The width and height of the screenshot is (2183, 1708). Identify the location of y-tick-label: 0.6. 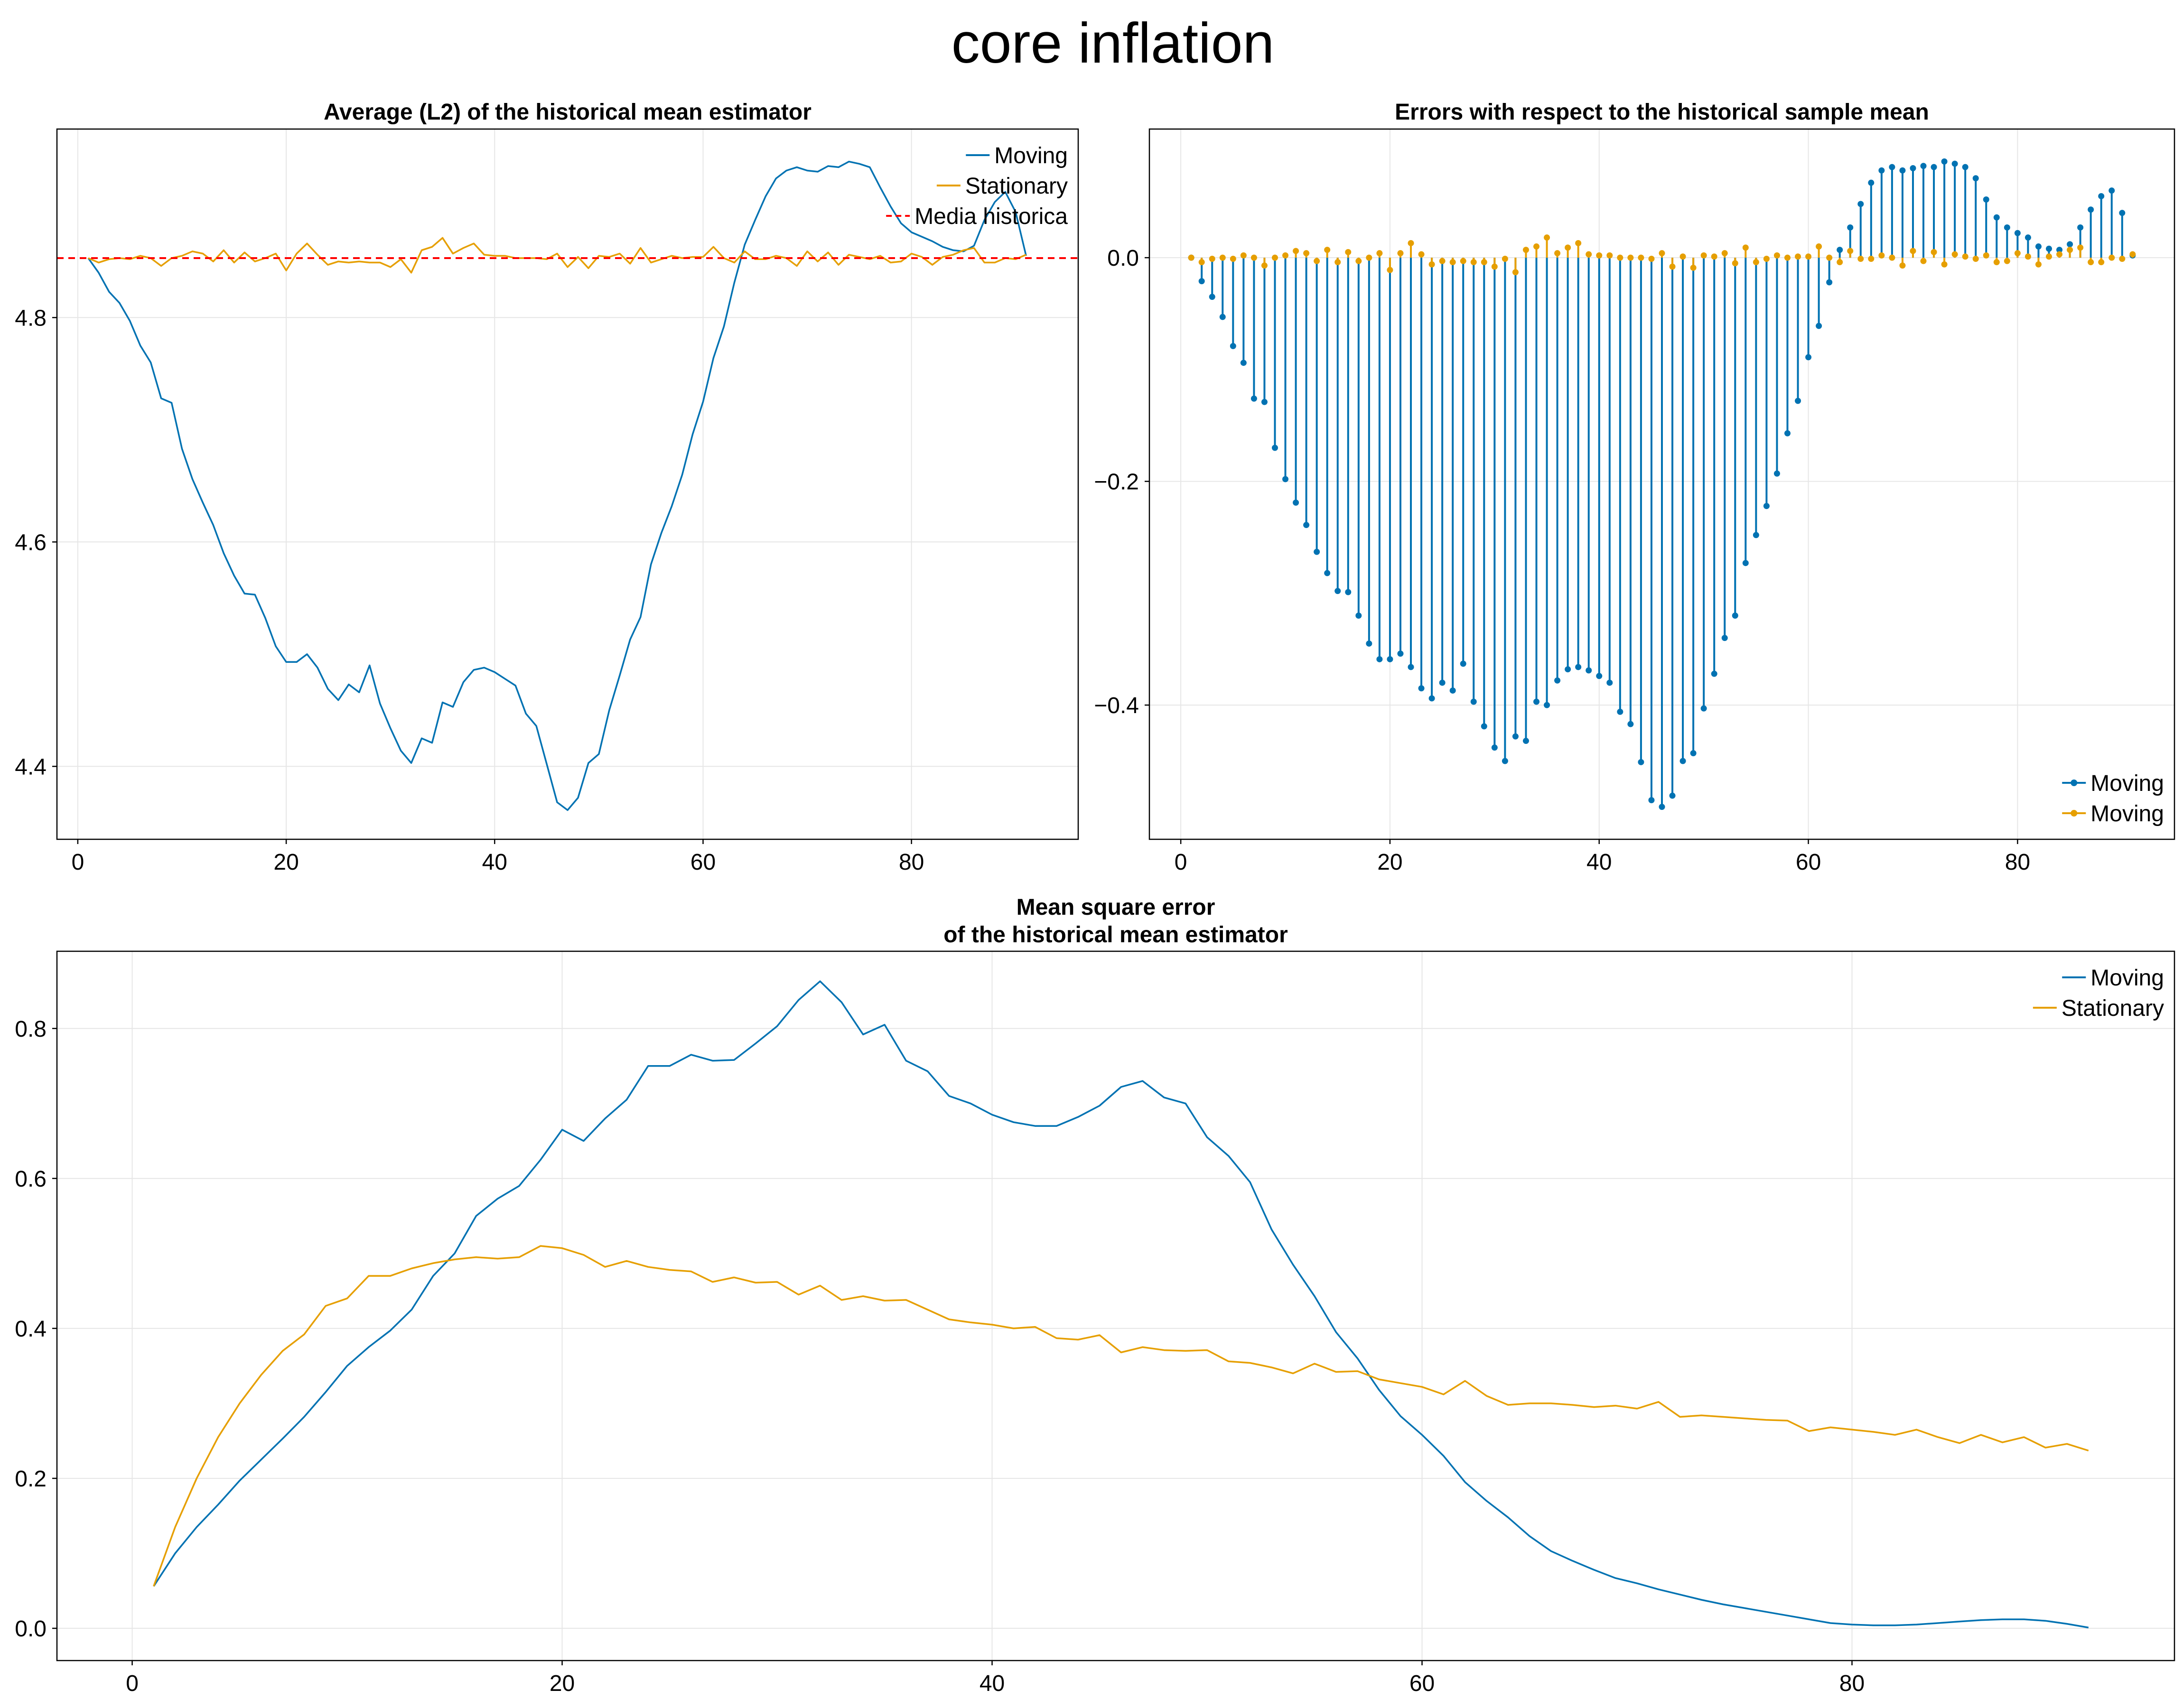
(31, 1179).